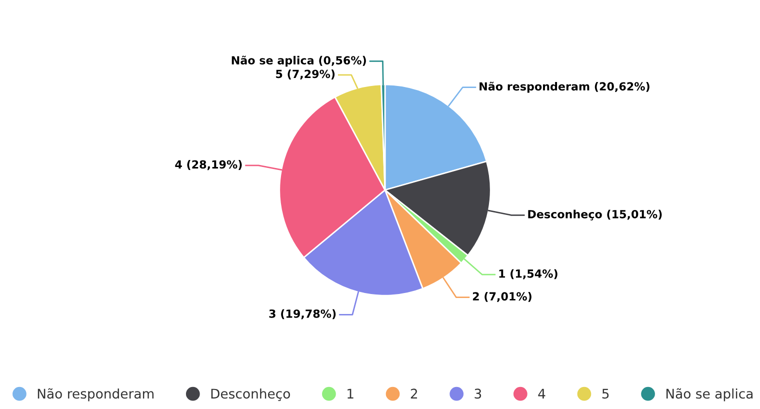  Describe the element at coordinates (351, 393) in the screenshot. I see `legend-label: 1` at that location.